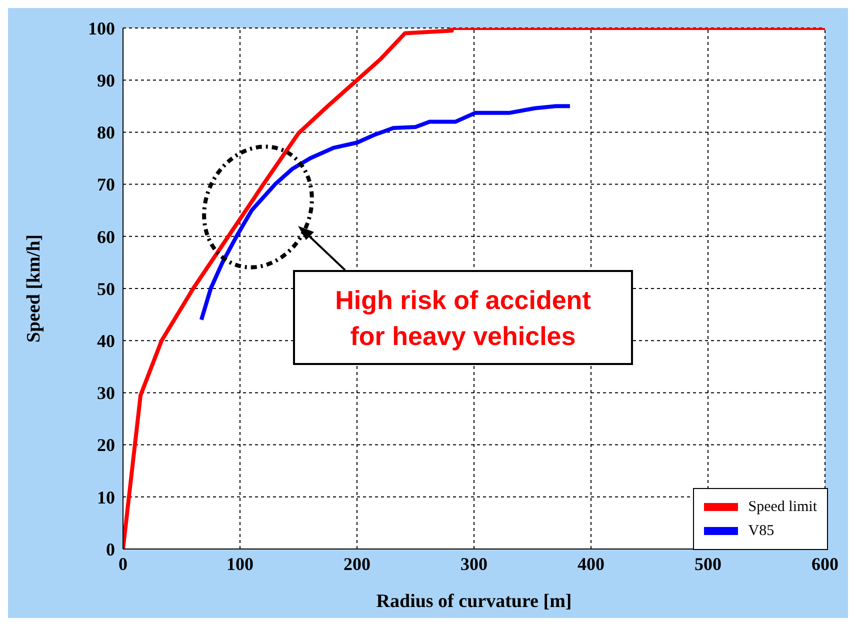  I want to click on legend-label: Speed limit, so click(782, 507).